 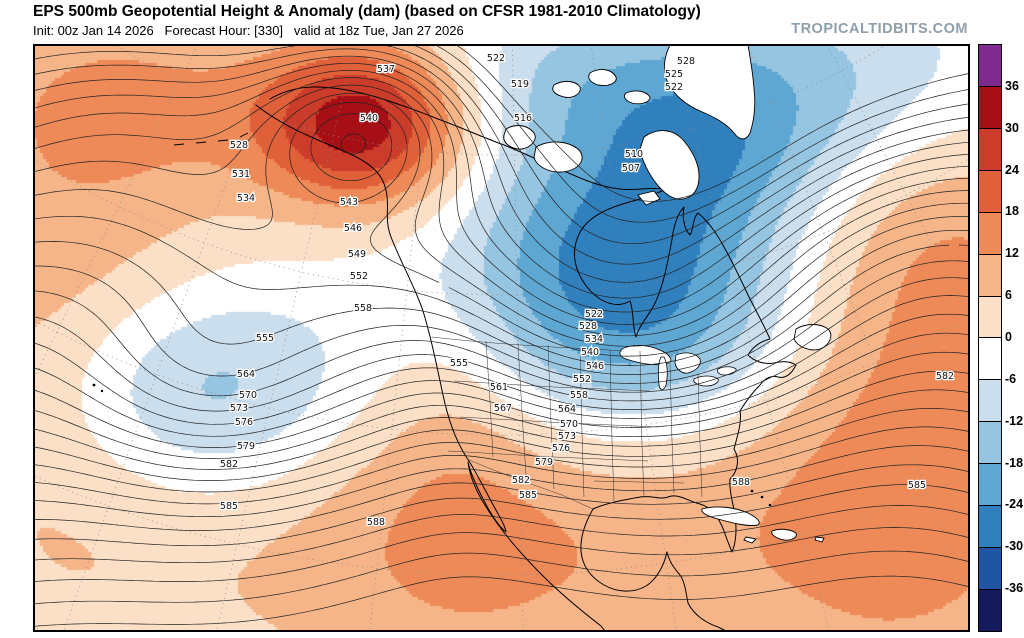 What do you see at coordinates (561, 448) in the screenshot?
I see `contour-label: 576` at bounding box center [561, 448].